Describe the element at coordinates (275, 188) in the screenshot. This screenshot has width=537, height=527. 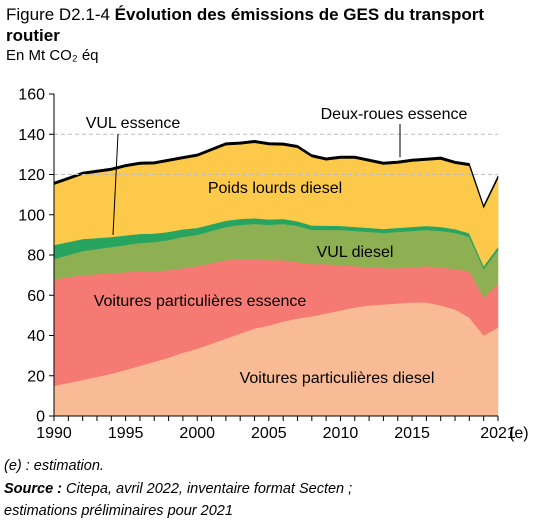
I see `label-poids-lourds-diesel: Poids lourds diesel` at that location.